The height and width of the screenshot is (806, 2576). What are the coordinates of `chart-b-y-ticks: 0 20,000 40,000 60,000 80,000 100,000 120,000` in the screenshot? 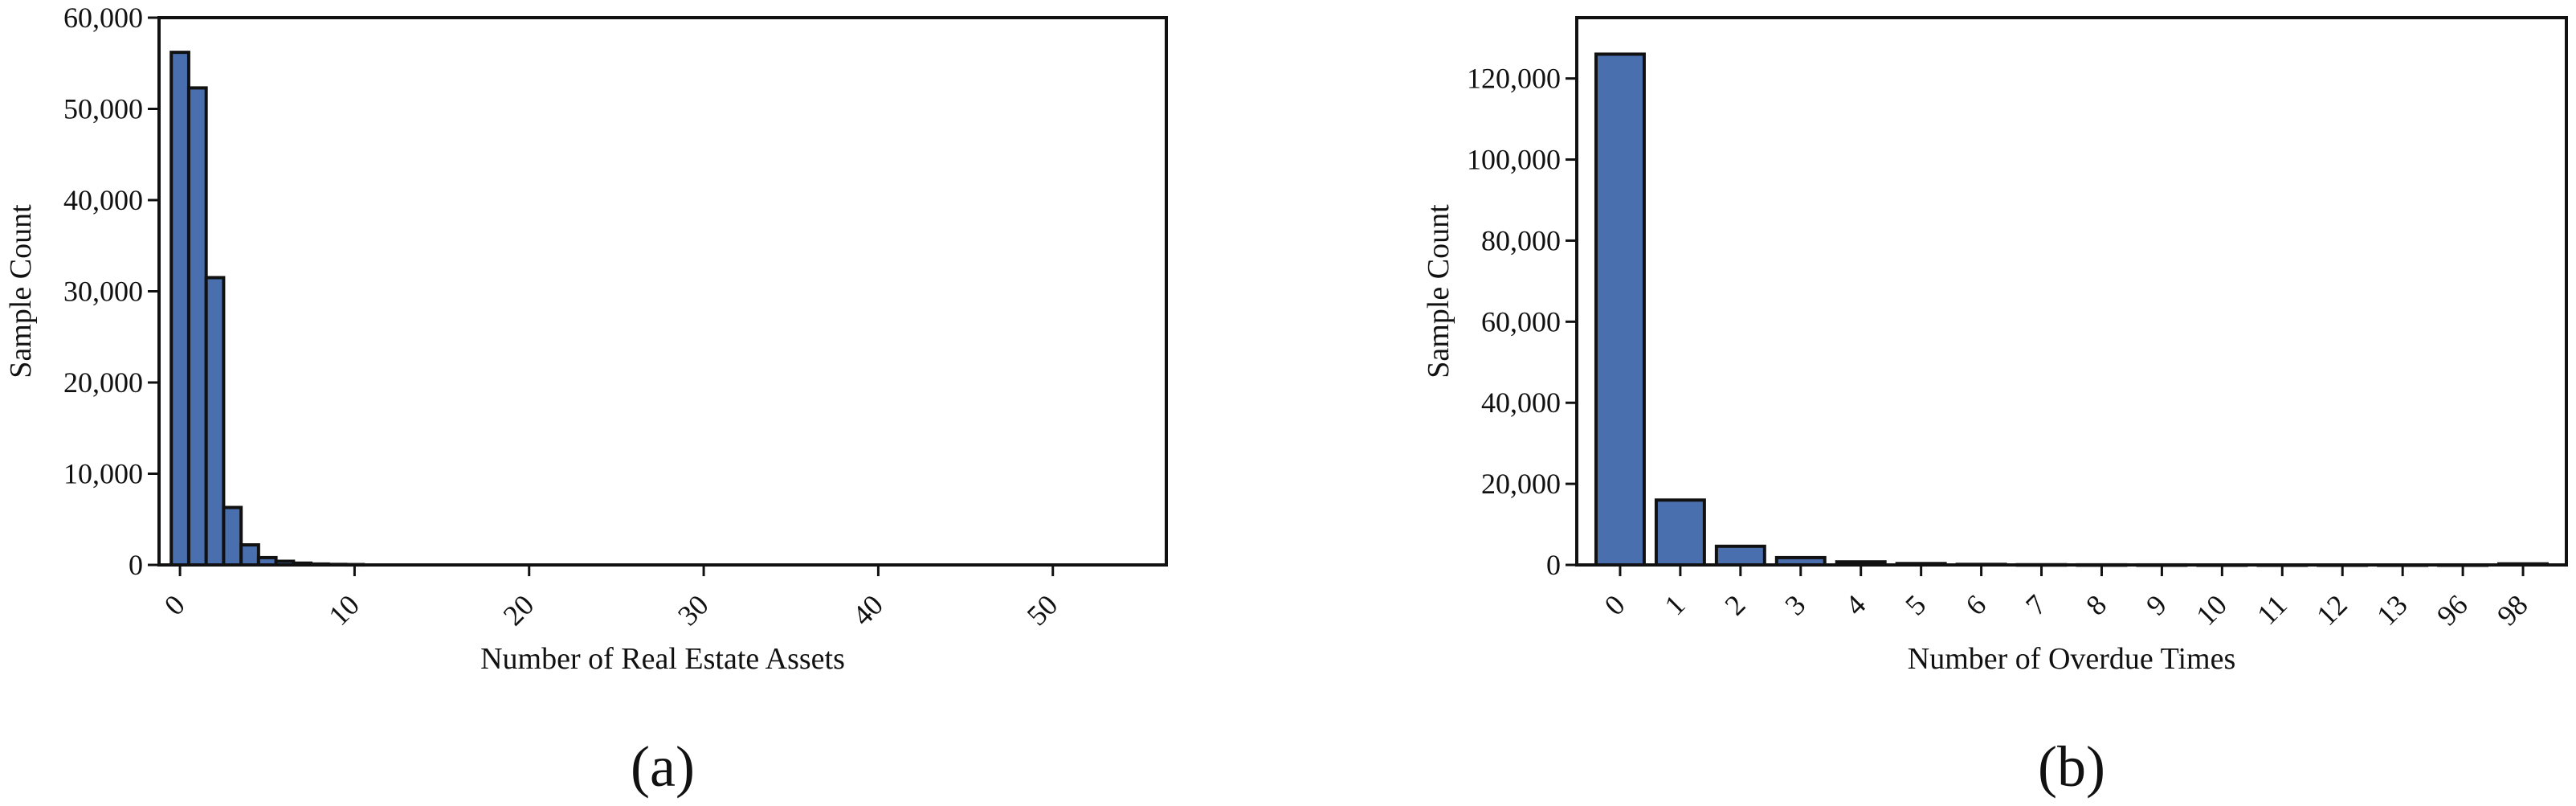 It's located at (1522, 322).